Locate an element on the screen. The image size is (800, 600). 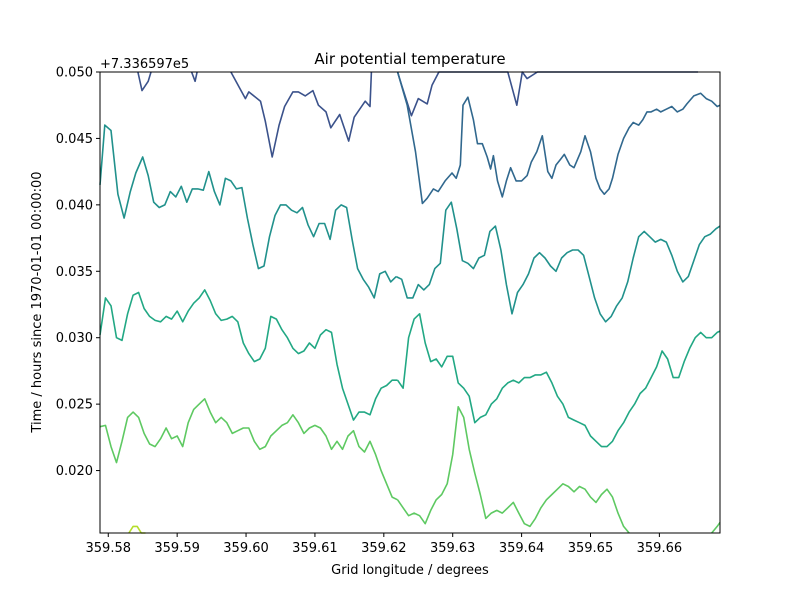
x-tick-label: 359.65 is located at coordinates (591, 548).